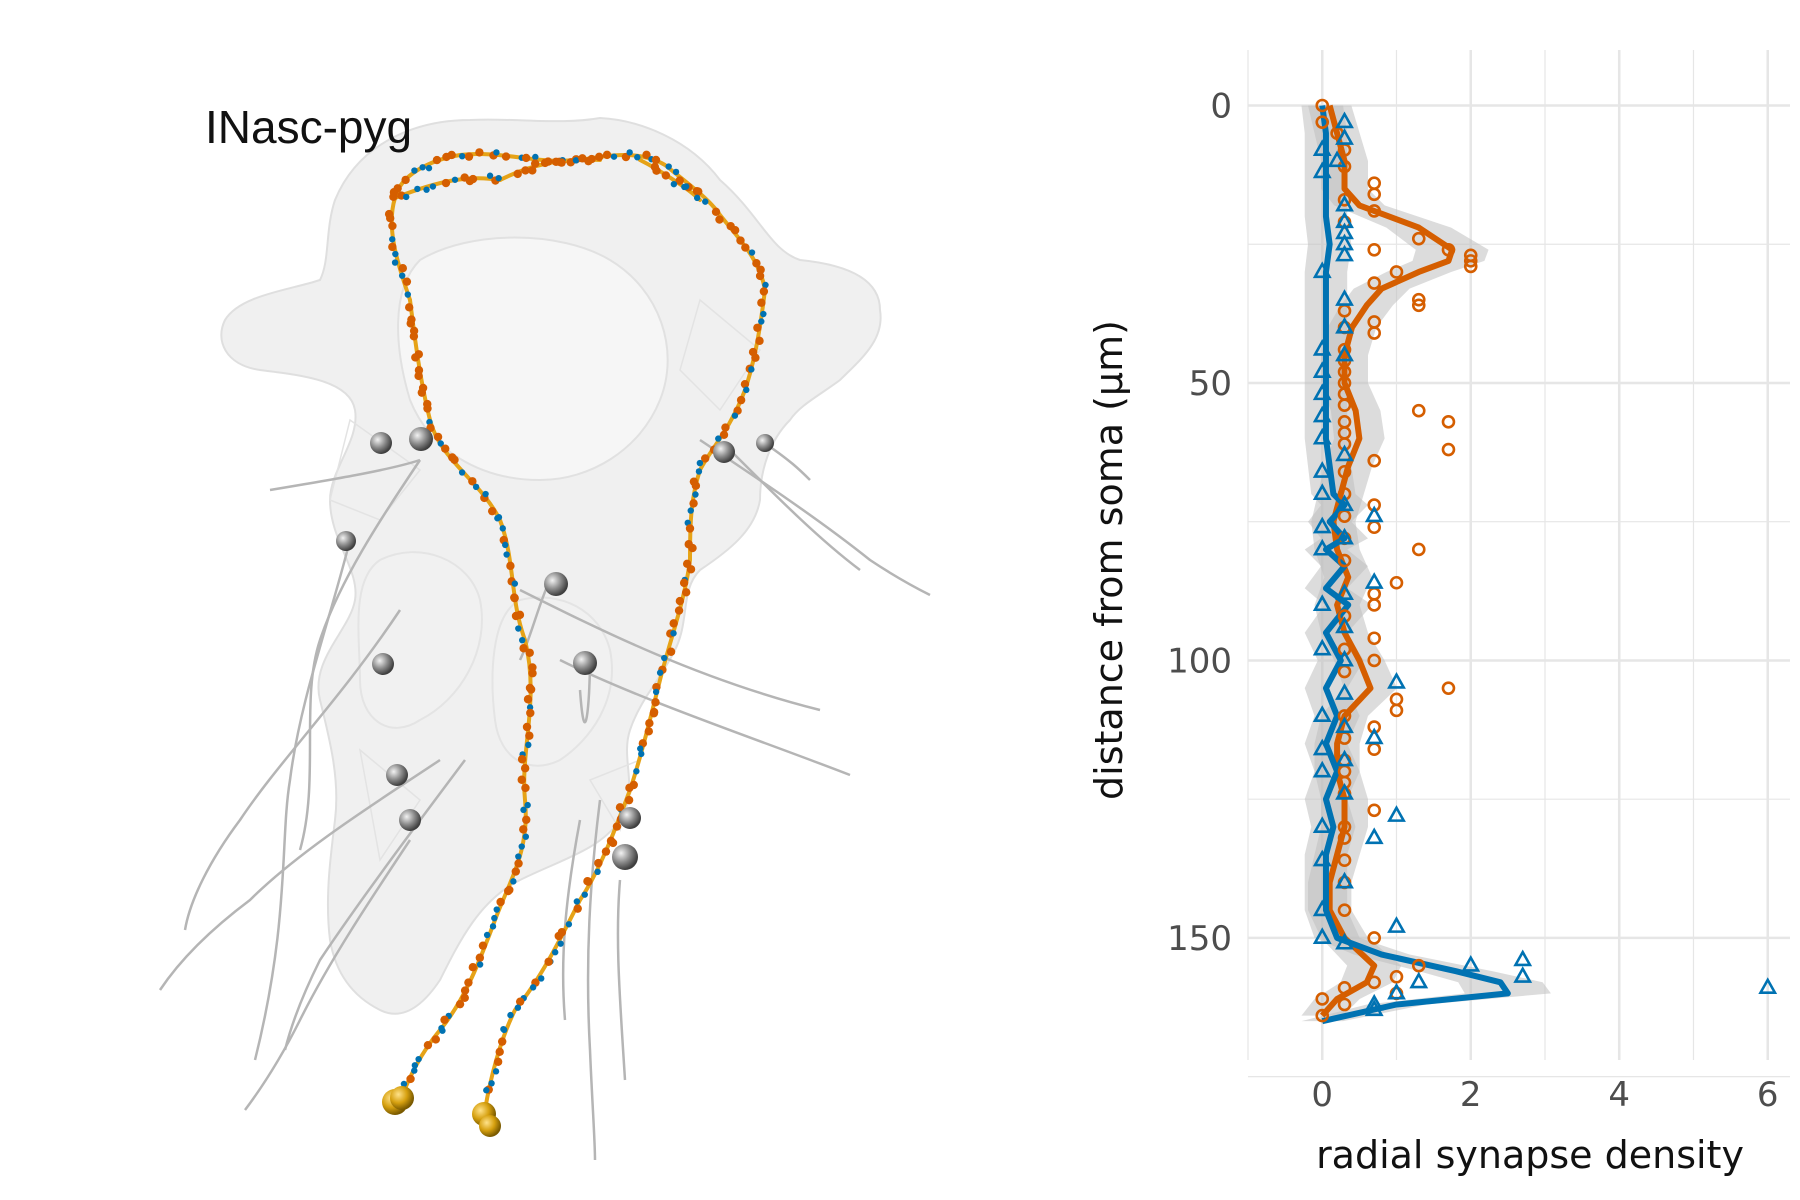  Describe the element at coordinates (1619, 1095) in the screenshot. I see `x-tick-label: 4` at that location.